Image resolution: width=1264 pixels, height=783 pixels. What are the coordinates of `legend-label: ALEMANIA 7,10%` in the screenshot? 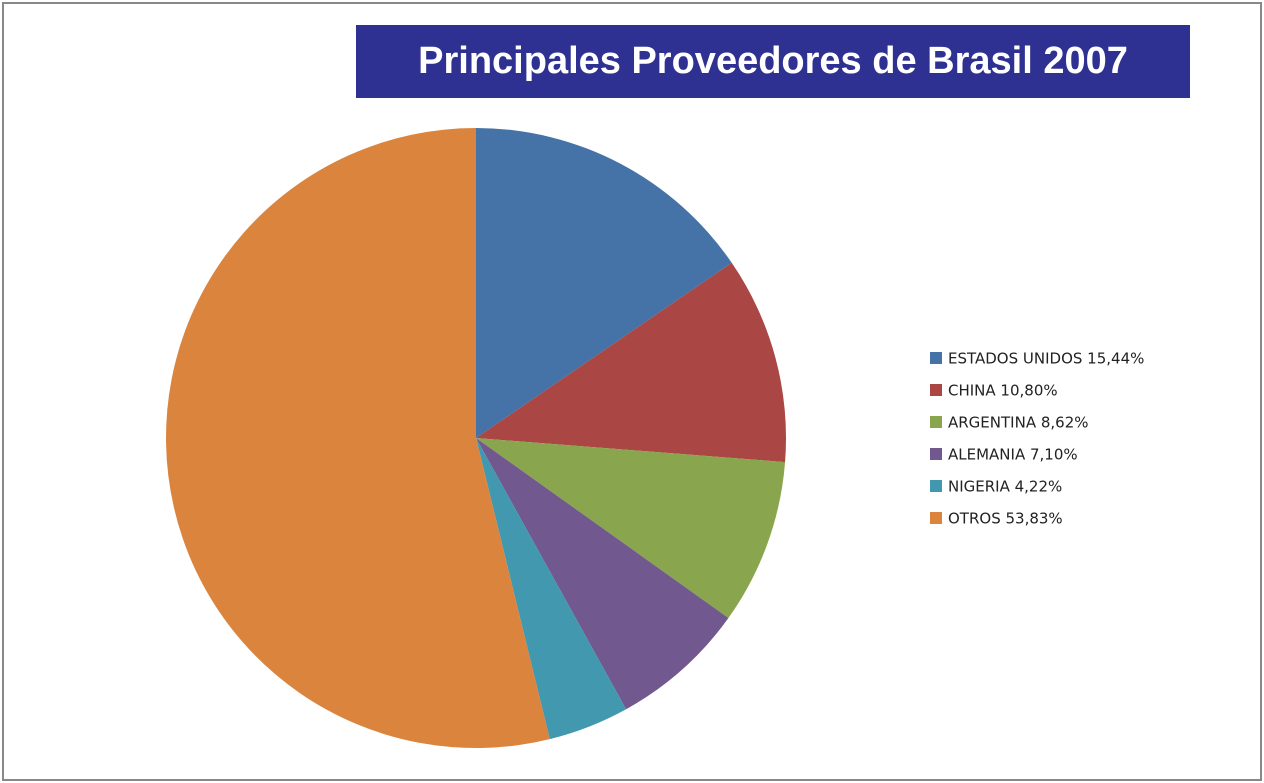 It's located at (1013, 455).